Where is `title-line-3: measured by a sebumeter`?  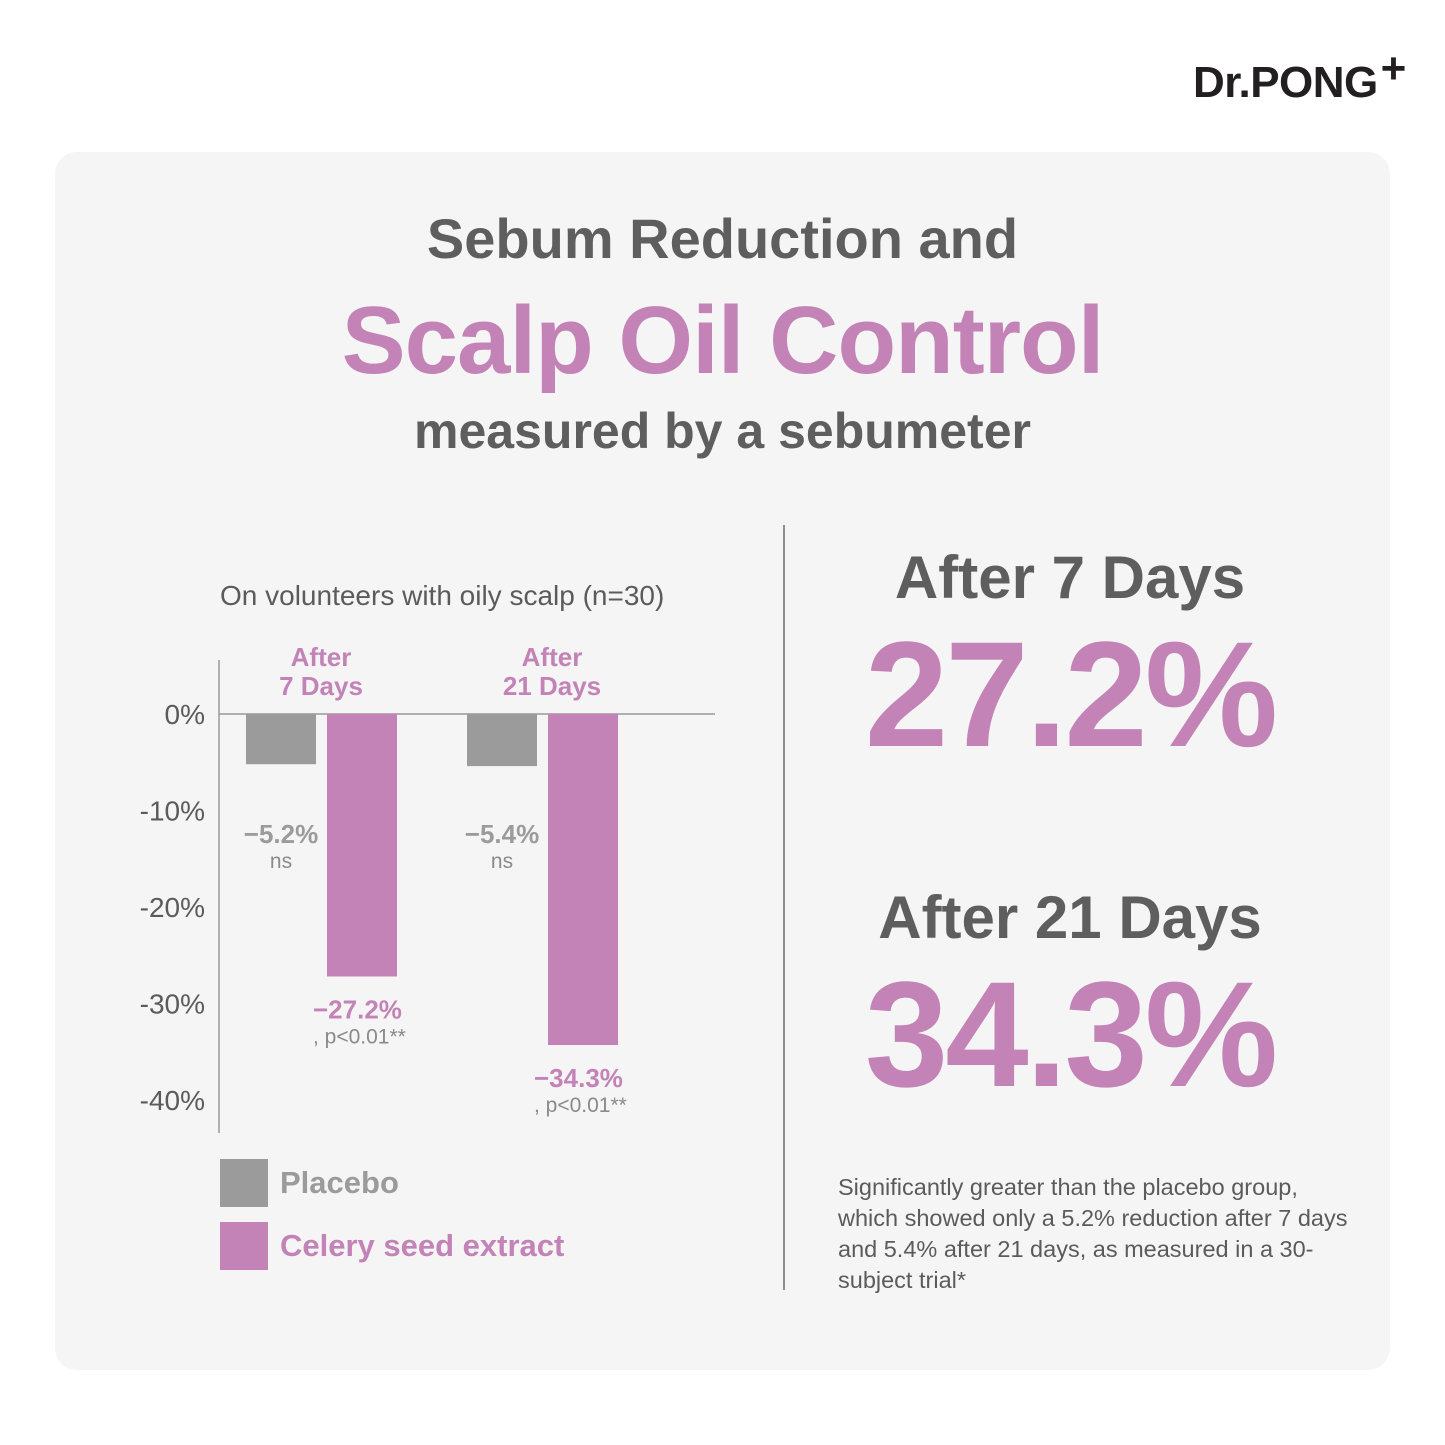
title-line-3: measured by a sebumeter is located at coordinates (722, 431).